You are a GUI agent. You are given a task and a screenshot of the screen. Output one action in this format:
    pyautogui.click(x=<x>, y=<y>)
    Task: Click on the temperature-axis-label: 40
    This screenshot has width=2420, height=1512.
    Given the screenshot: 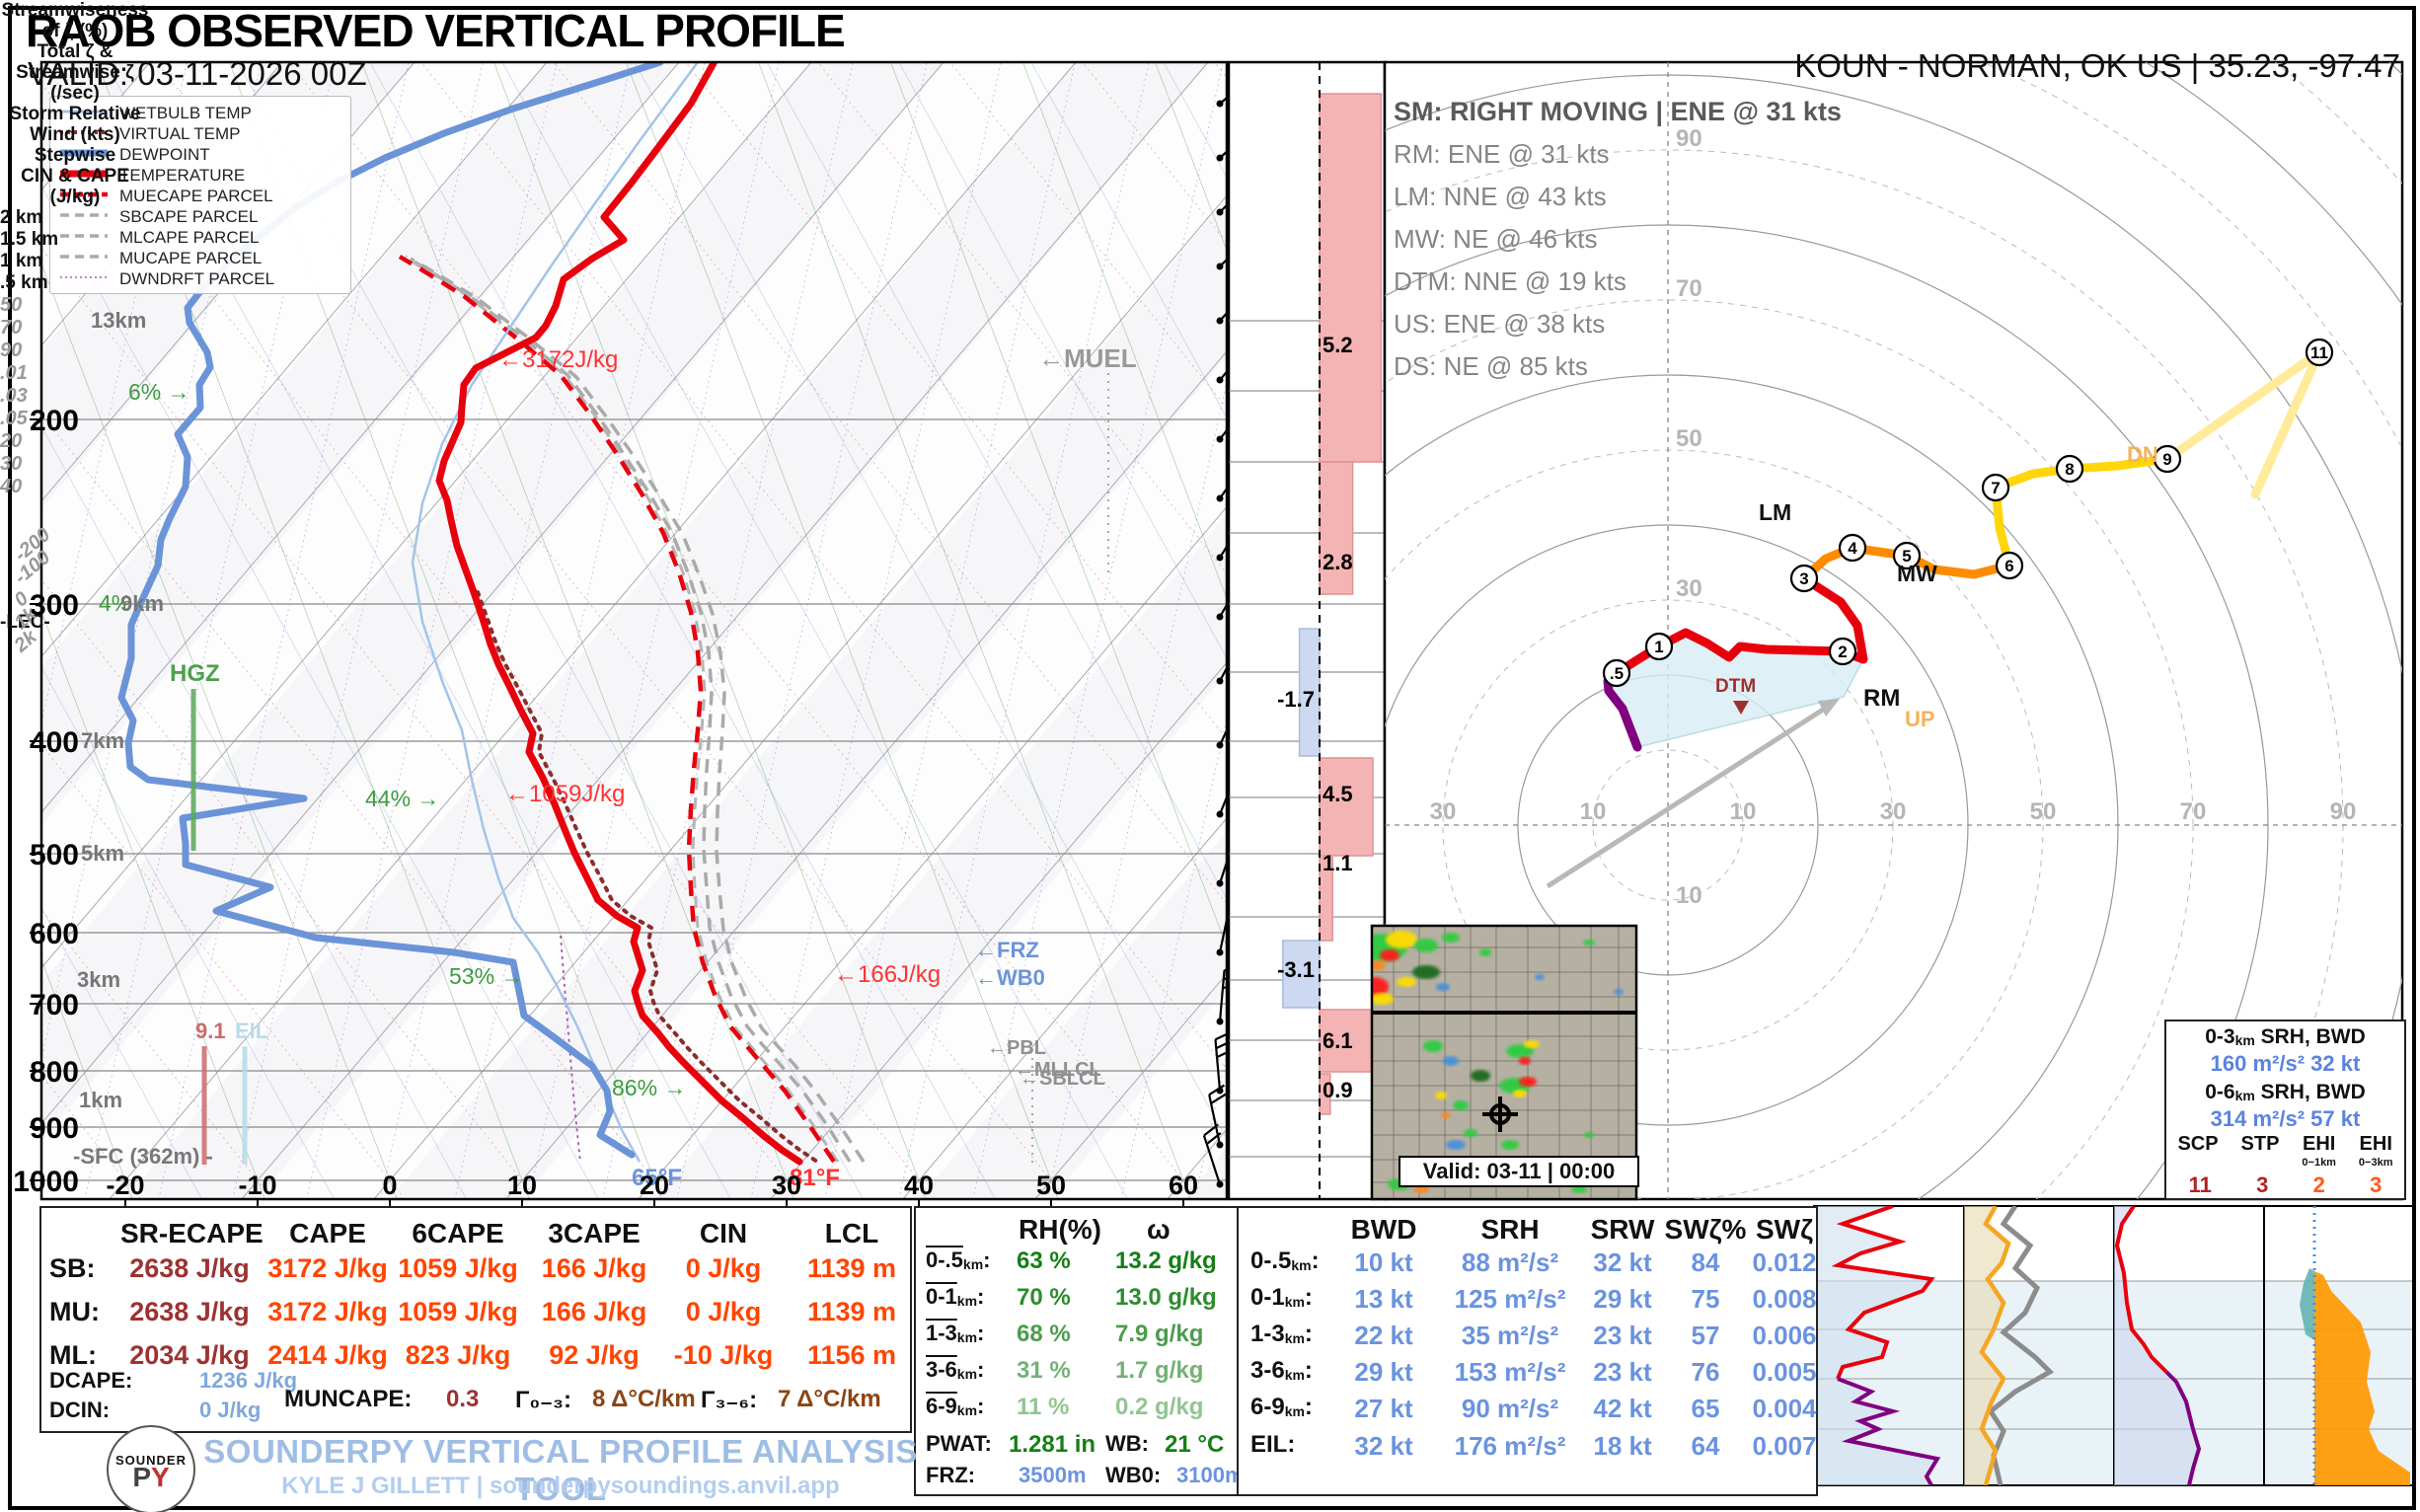 What is the action you would take?
    pyautogui.click(x=919, y=1186)
    